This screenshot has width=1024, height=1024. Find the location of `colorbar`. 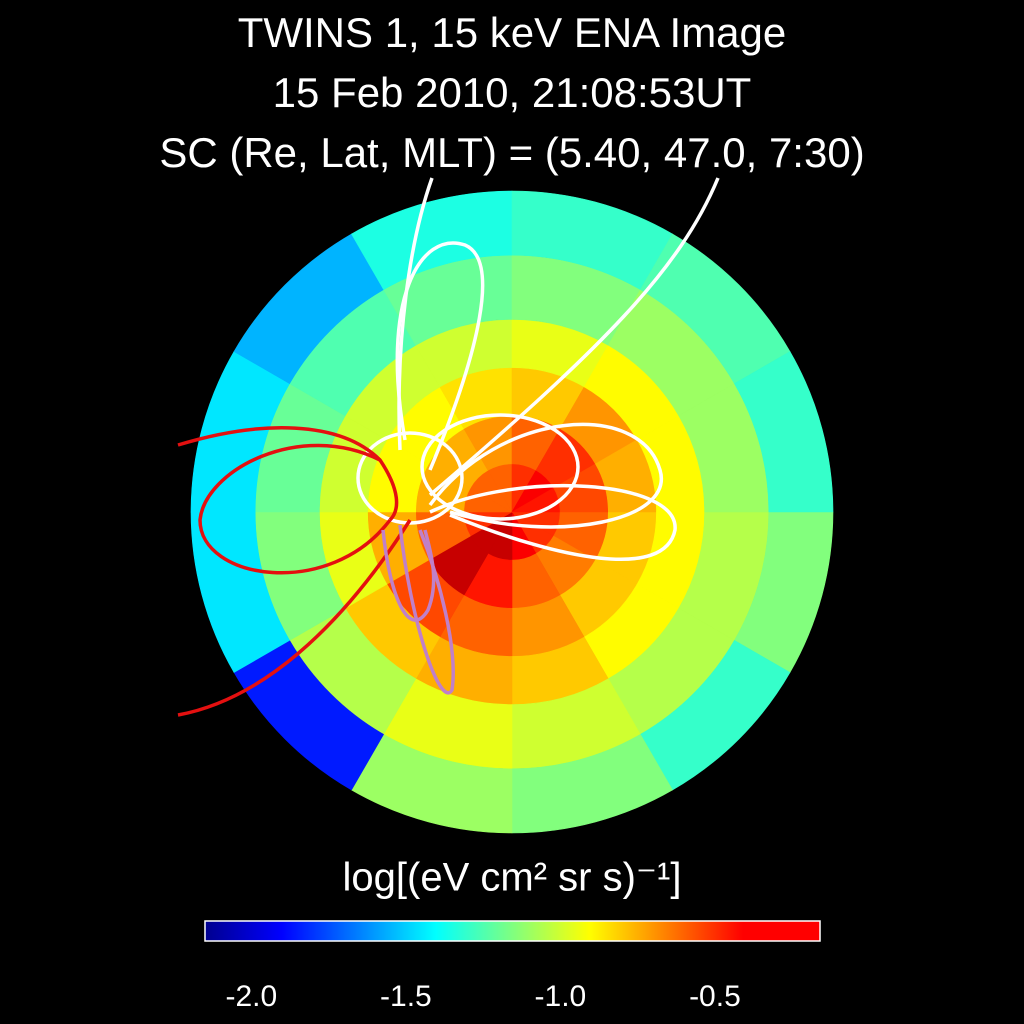

colorbar is located at coordinates (512, 931).